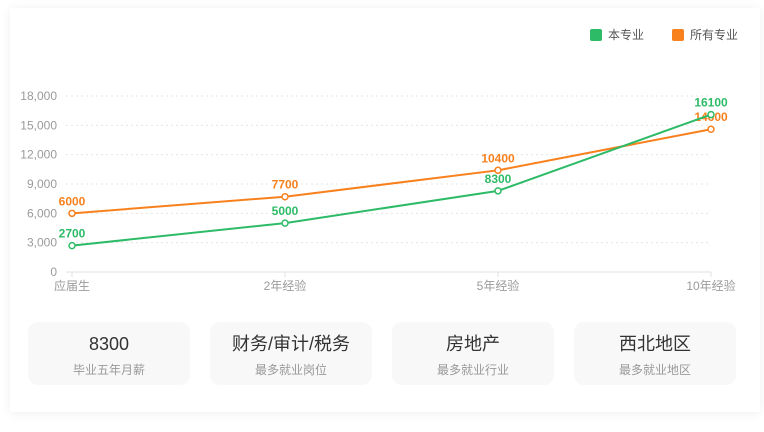 The image size is (764, 432). I want to click on y-tick-label: 3,000, so click(42, 243).